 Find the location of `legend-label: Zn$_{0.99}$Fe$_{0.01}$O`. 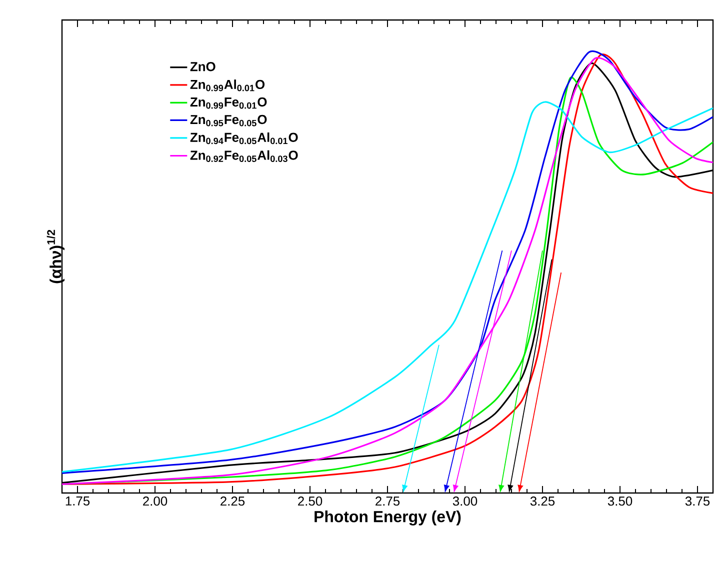

legend-label: Zn$_{0.99}$Fe$_{0.01}$O is located at coordinates (228, 103).